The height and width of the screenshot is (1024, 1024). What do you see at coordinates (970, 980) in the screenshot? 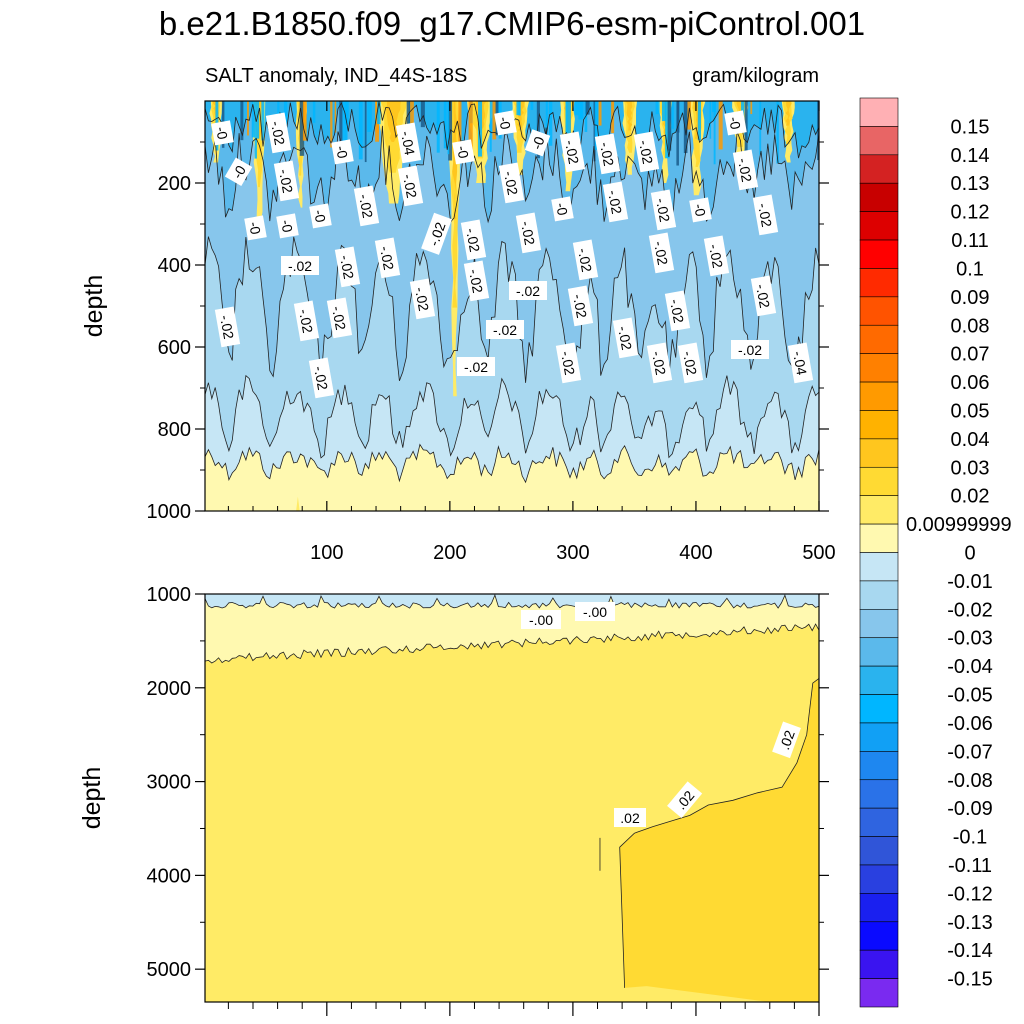
I see `colorbar-label: -0.15` at bounding box center [970, 980].